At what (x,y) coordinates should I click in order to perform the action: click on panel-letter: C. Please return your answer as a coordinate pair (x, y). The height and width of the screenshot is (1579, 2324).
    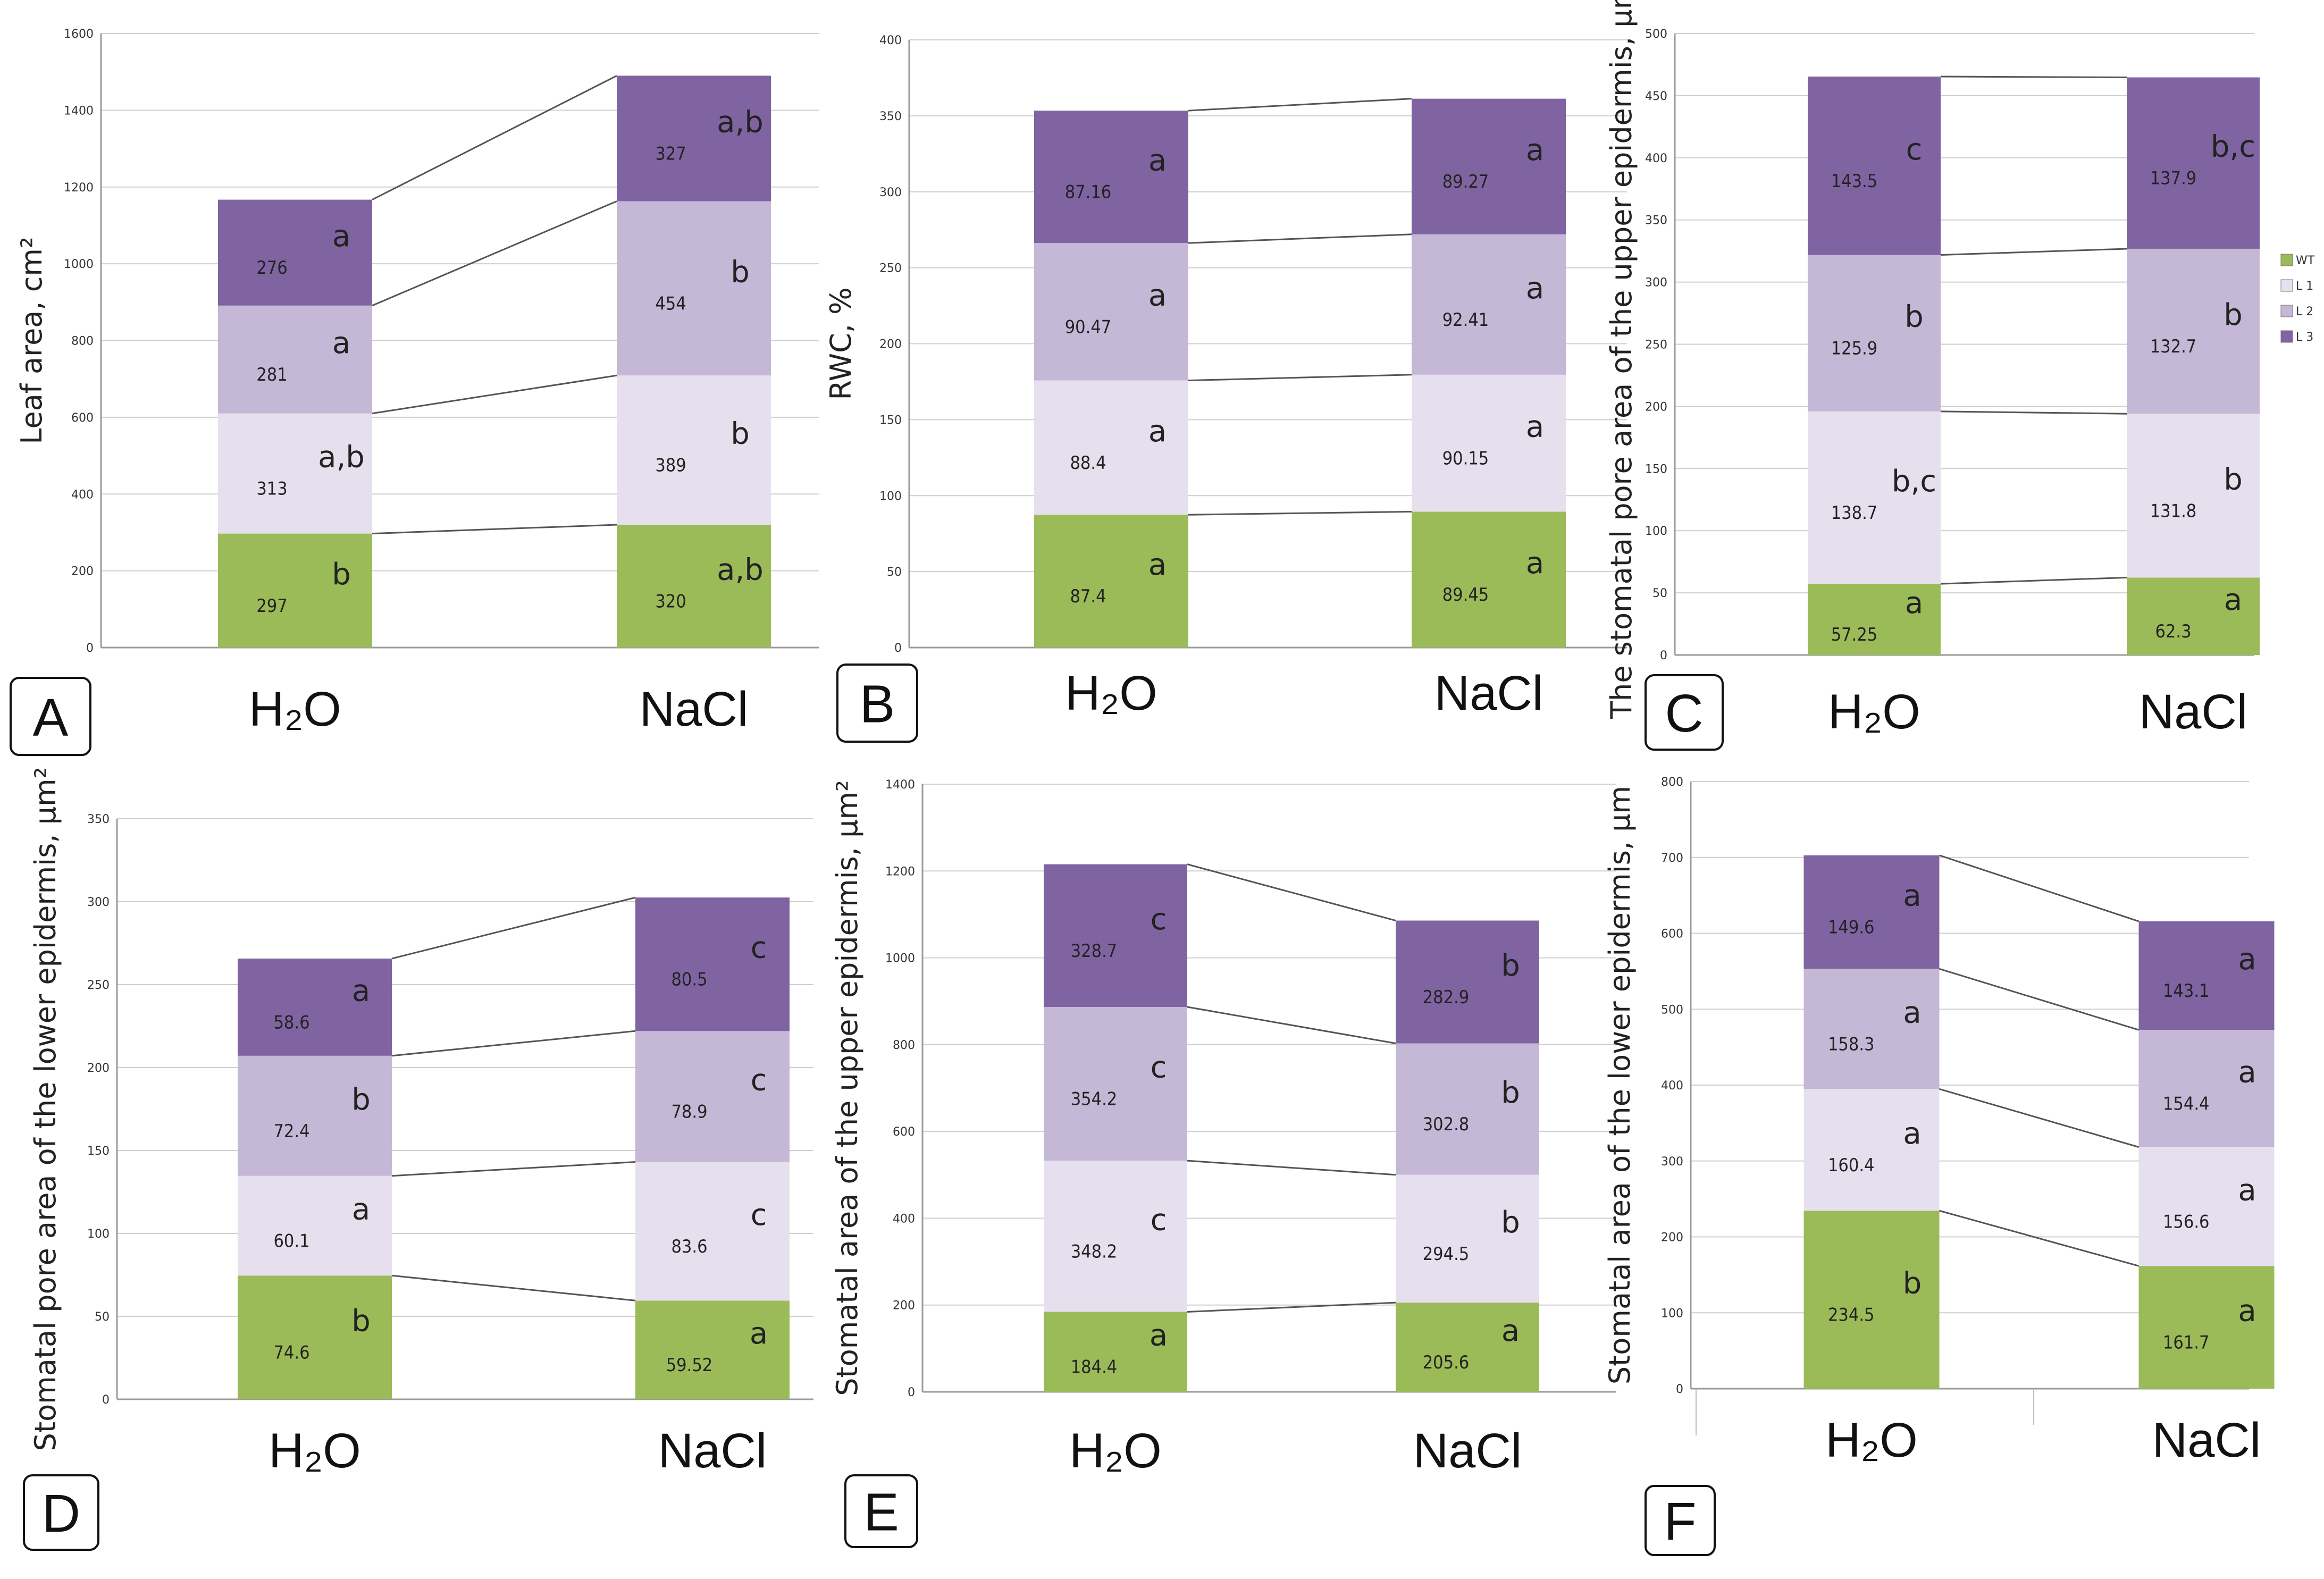
    Looking at the image, I should click on (1684, 713).